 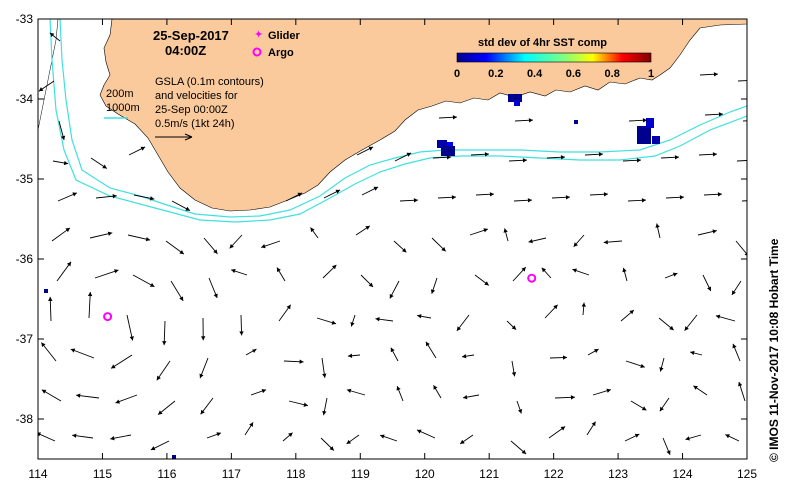 I want to click on argo-icon, so click(x=257, y=52).